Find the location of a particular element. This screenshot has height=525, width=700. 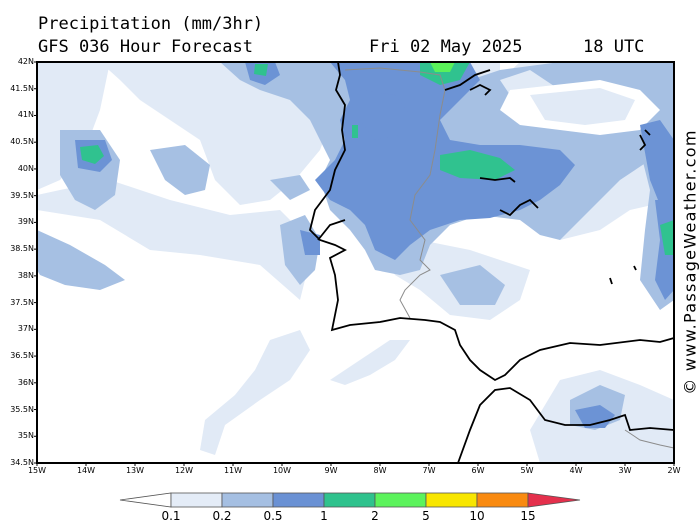

lat-label: 40N is located at coordinates (25, 168).